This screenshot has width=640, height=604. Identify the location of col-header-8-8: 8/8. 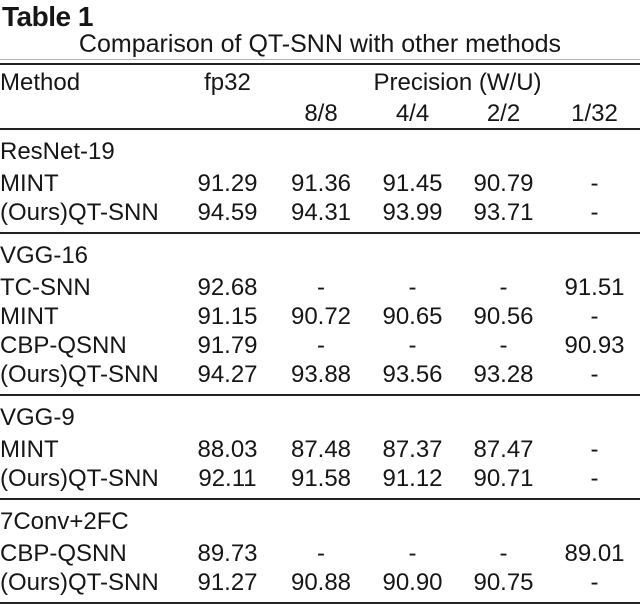
(321, 114).